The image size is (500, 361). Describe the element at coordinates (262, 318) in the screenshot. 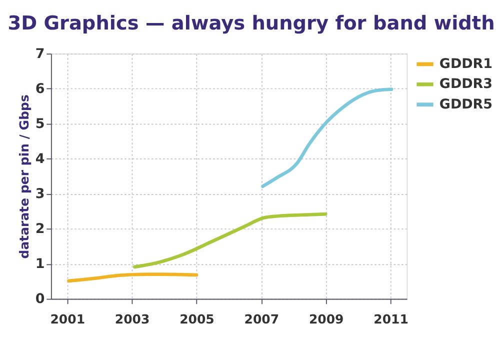

I see `x-tick-label: 2007` at that location.